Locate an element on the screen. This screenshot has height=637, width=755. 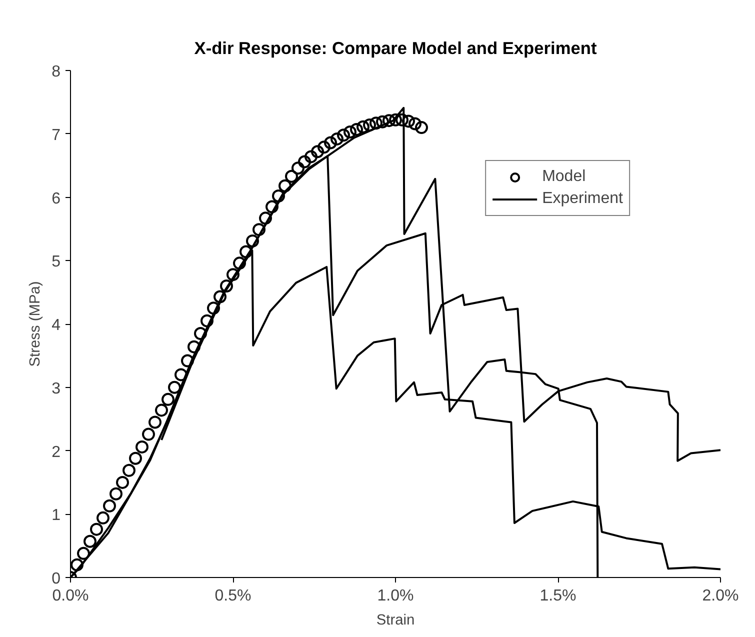
y-tick-label: 4 is located at coordinates (56, 325).